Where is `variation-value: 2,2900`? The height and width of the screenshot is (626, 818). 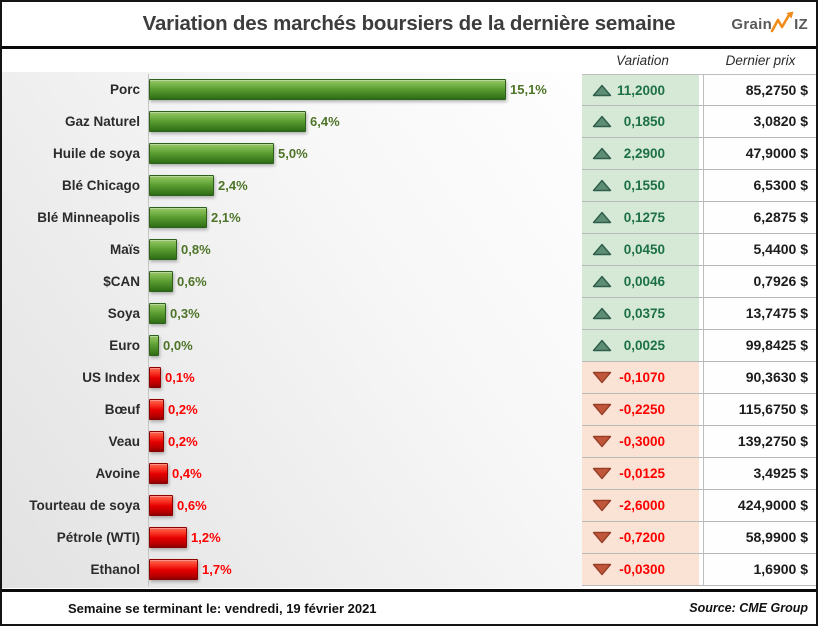 variation-value: 2,2900 is located at coordinates (644, 153).